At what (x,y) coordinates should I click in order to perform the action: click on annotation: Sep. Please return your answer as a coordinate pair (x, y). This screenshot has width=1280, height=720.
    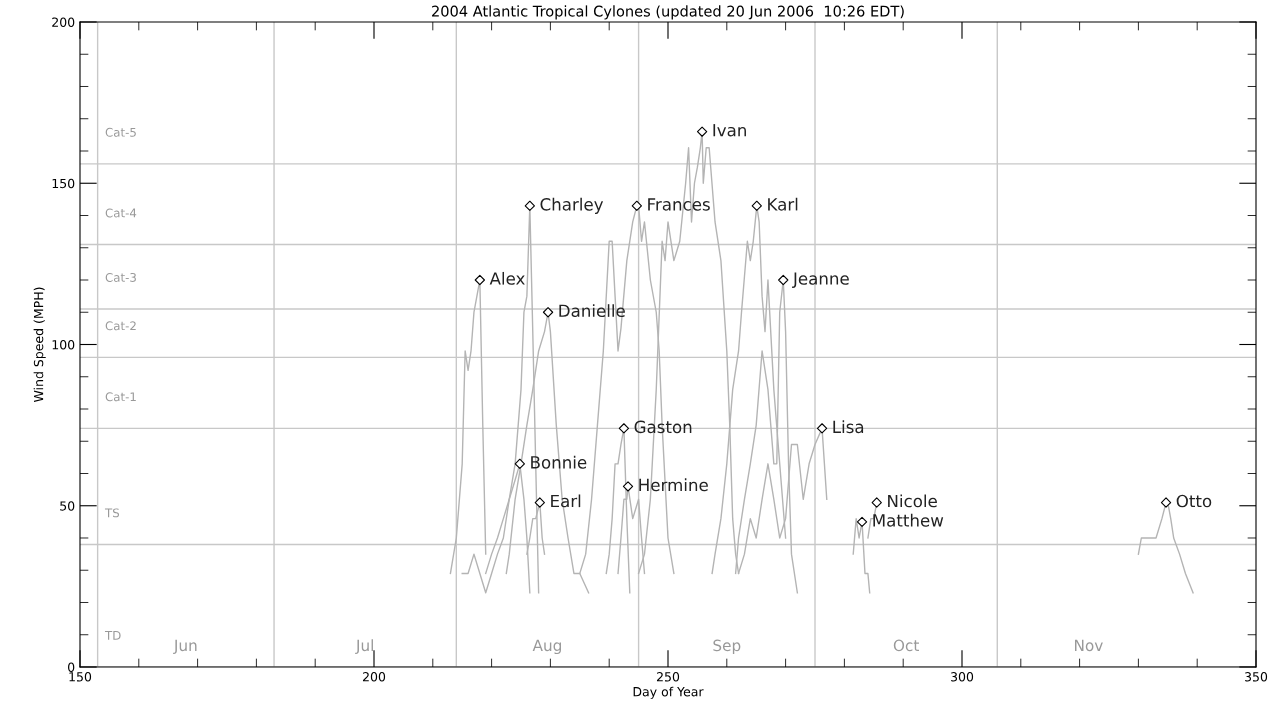
    Looking at the image, I should click on (727, 647).